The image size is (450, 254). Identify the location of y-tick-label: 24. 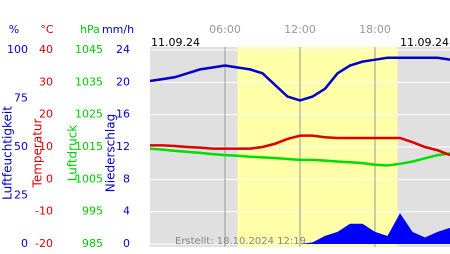
(123, 49).